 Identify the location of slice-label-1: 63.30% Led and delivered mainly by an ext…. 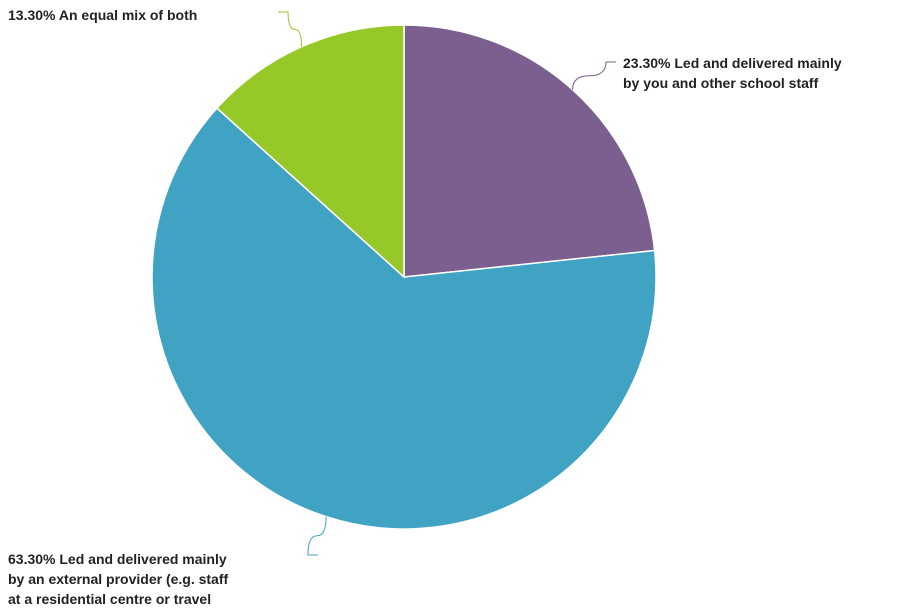
(118, 579).